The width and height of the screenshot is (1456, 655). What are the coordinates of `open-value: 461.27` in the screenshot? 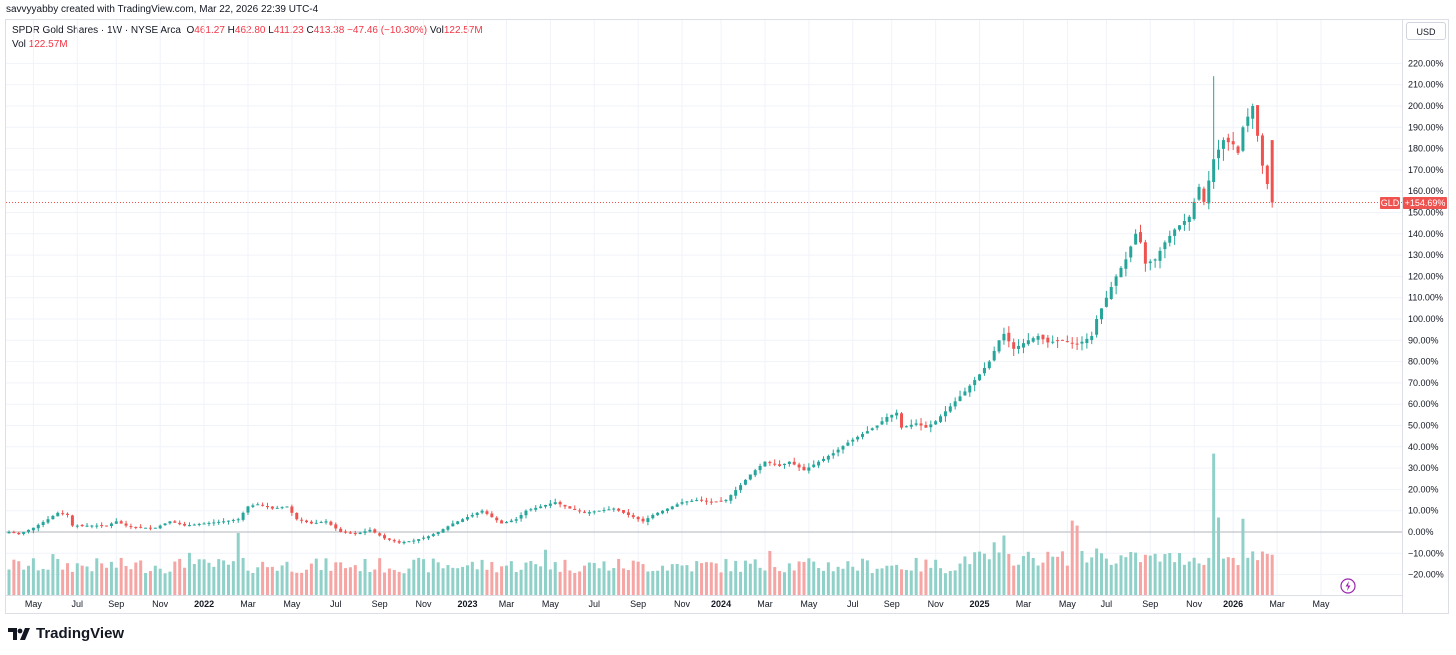 It's located at (209, 30).